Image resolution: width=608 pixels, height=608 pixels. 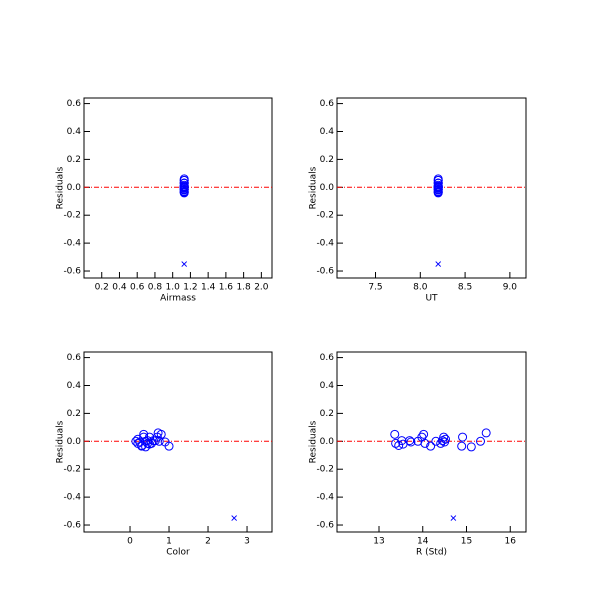 What do you see at coordinates (208, 288) in the screenshot?
I see `x-tick-label: 1.4` at bounding box center [208, 288].